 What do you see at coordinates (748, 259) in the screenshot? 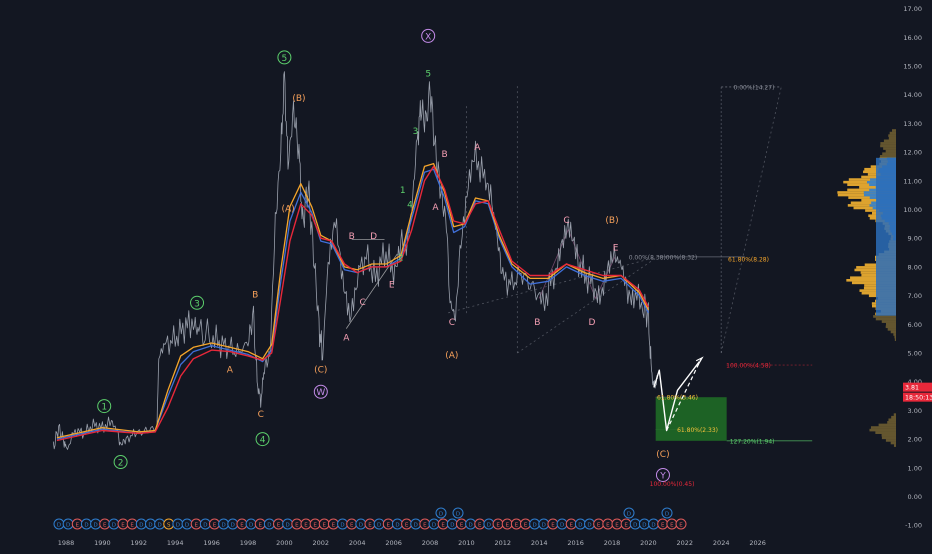
I see `fib-label: 61.80%(8.28)` at bounding box center [748, 259].